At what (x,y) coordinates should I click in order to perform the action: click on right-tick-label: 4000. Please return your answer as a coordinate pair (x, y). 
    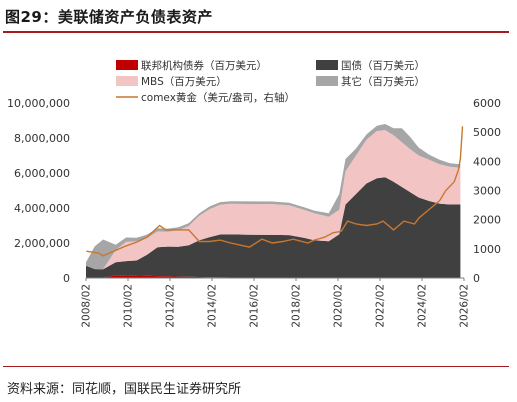
    Looking at the image, I should click on (487, 161).